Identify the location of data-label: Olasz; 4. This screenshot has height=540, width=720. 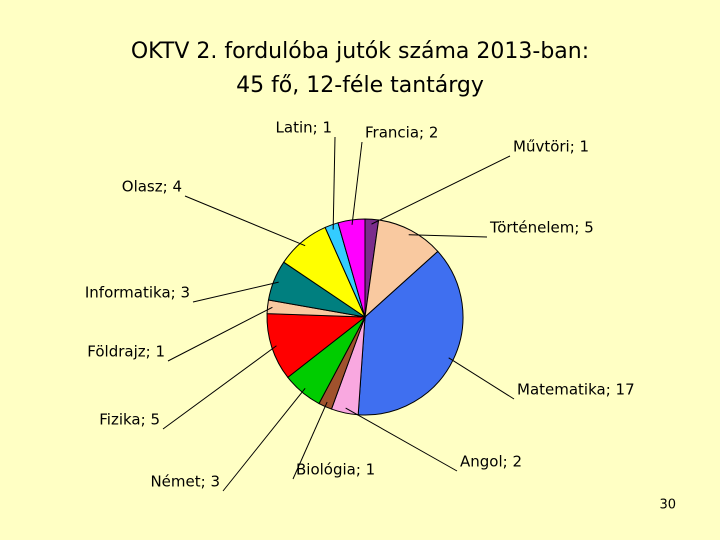
(152, 187).